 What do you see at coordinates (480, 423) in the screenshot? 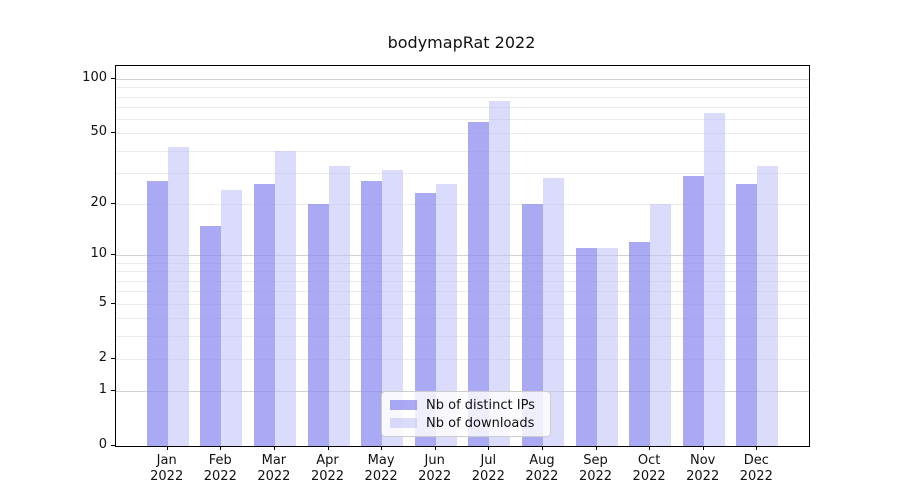
I see `legend-label-downloads: Nb of downloads` at bounding box center [480, 423].